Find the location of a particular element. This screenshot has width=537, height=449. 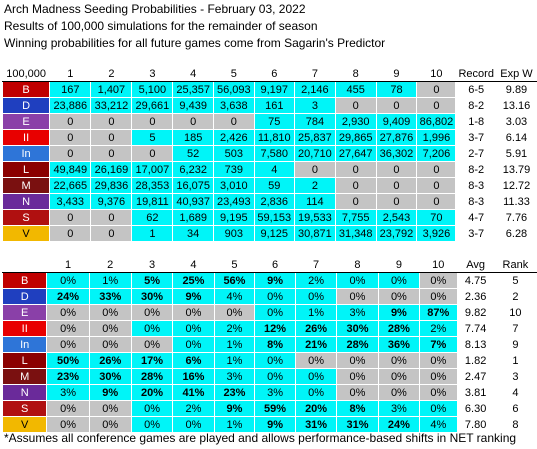

table-cell: 2,426 is located at coordinates (234, 137).